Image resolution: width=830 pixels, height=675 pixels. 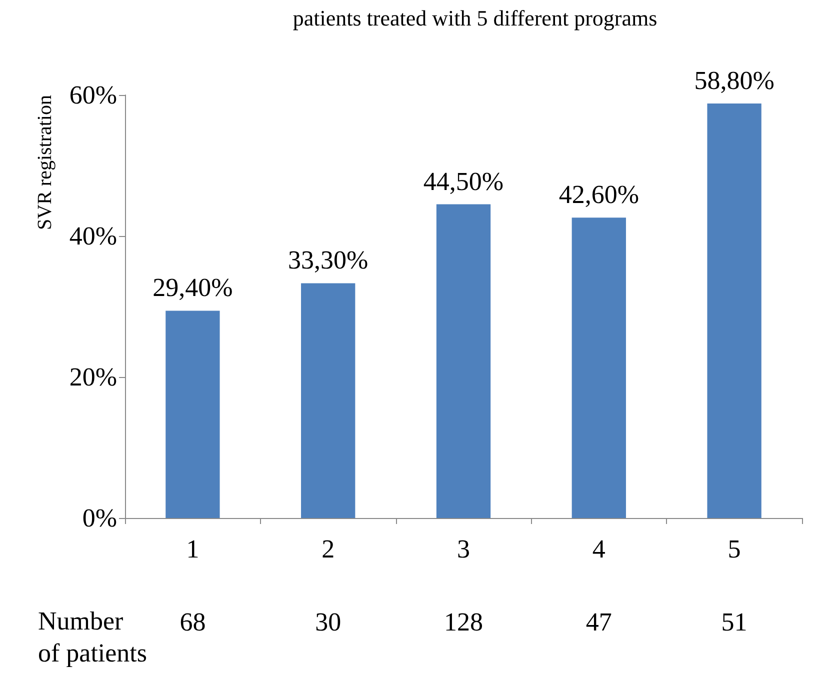 I want to click on data-label: 42,60%, so click(x=598, y=195).